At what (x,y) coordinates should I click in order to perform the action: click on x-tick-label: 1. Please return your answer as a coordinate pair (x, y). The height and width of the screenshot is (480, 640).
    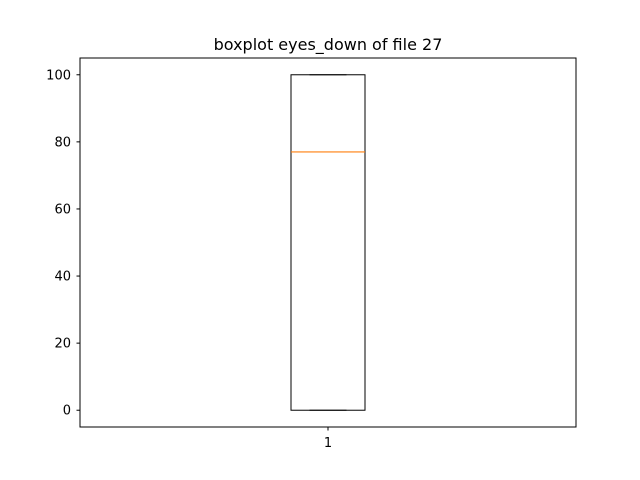
    Looking at the image, I should click on (328, 443).